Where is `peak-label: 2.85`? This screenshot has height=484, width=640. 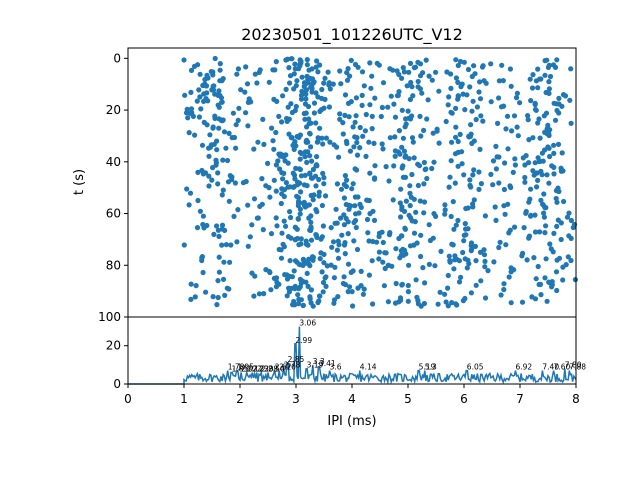 peak-label: 2.85 is located at coordinates (296, 359).